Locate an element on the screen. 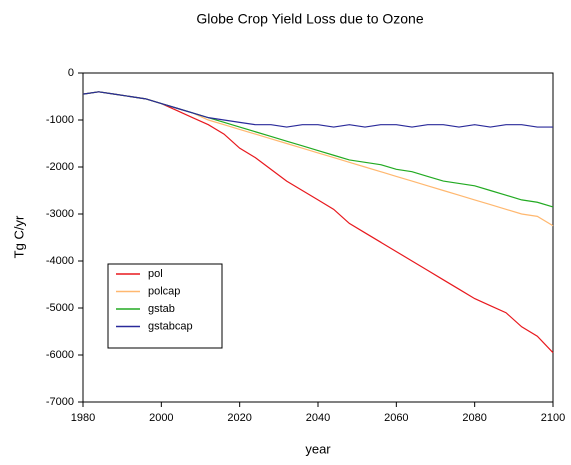 The image size is (571, 465). x-tick-label: 2080 is located at coordinates (474, 418).